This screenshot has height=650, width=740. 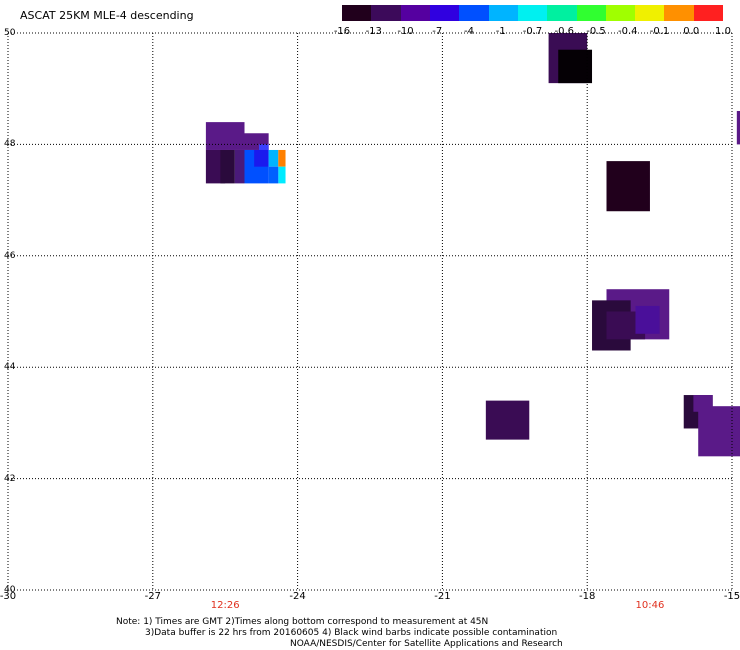 I want to click on scale-label: -10, so click(x=405, y=31).